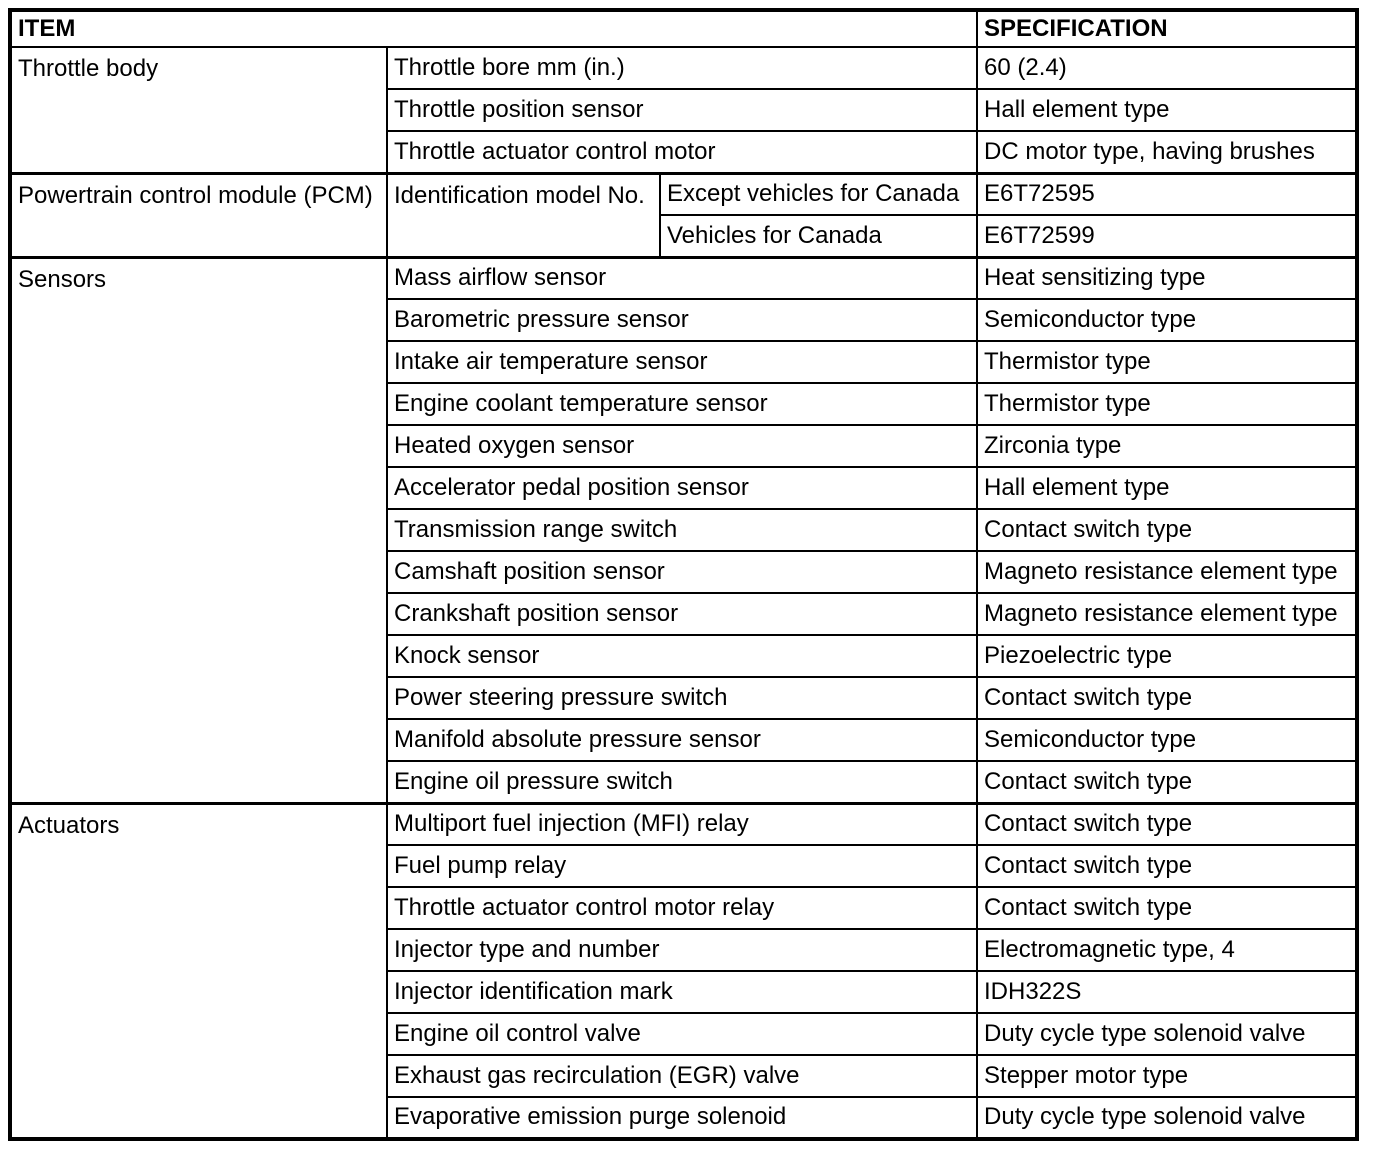 This screenshot has height=1150, width=1376. I want to click on table-row: Fuel pump relay Contact switch type, so click(684, 866).